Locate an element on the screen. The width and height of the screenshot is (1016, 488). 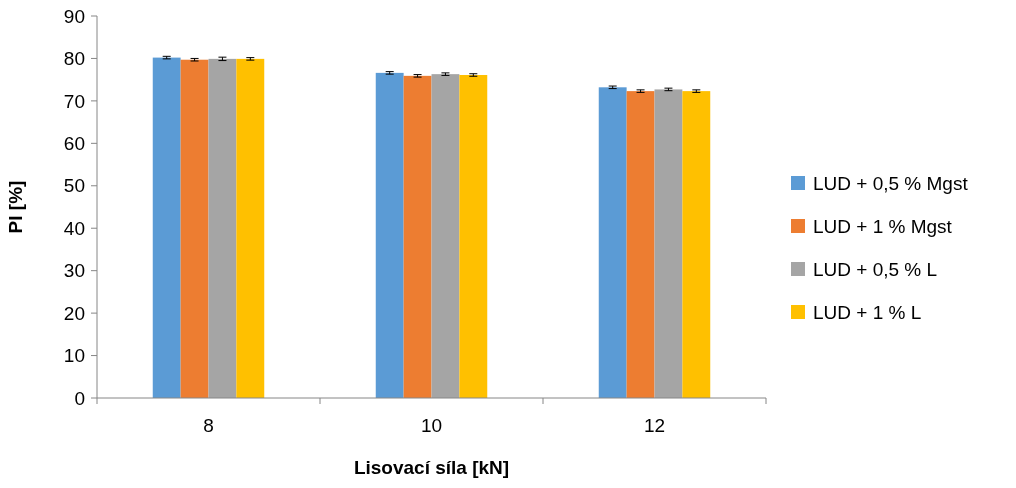
x-tick-label: 12 is located at coordinates (654, 425).